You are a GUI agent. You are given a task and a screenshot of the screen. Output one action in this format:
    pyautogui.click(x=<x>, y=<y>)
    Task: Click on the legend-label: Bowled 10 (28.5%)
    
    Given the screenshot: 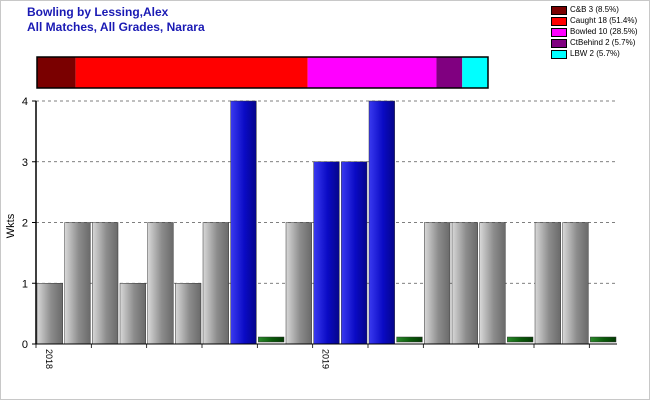 What is the action you would take?
    pyautogui.click(x=604, y=31)
    